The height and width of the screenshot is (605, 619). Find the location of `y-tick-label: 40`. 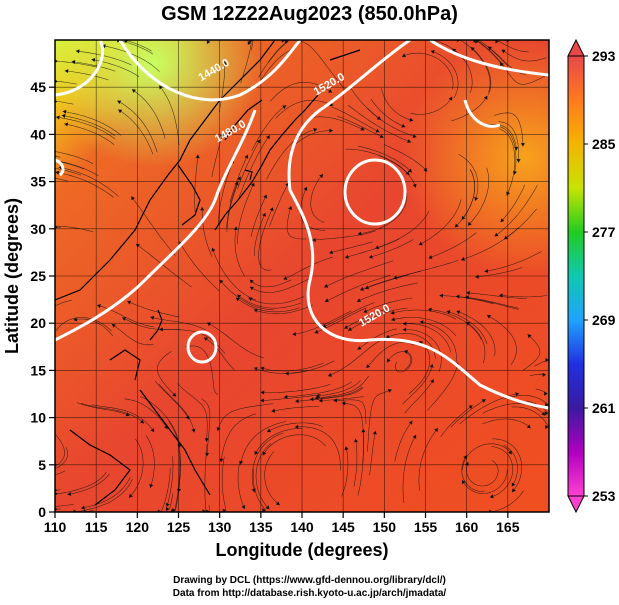

y-tick-label: 40 is located at coordinates (38, 134).